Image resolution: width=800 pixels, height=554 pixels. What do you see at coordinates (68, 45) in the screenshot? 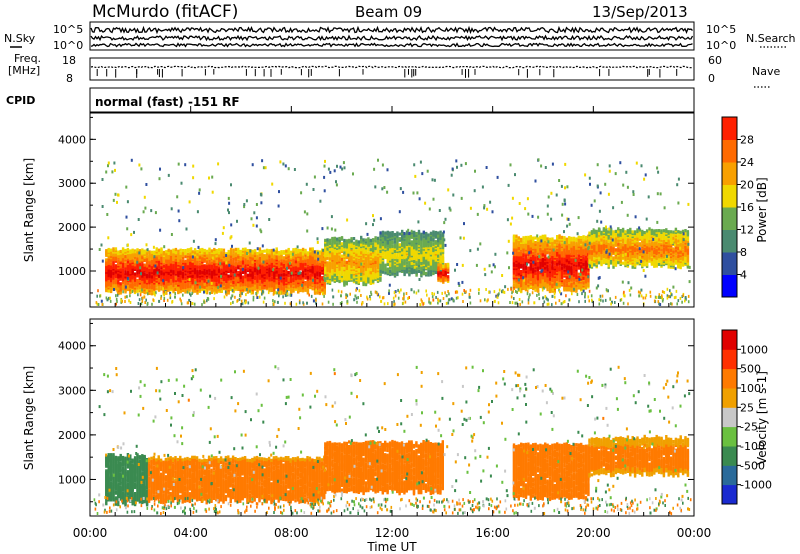
I see `noise-tick-left-bottom: 10^0` at bounding box center [68, 45].